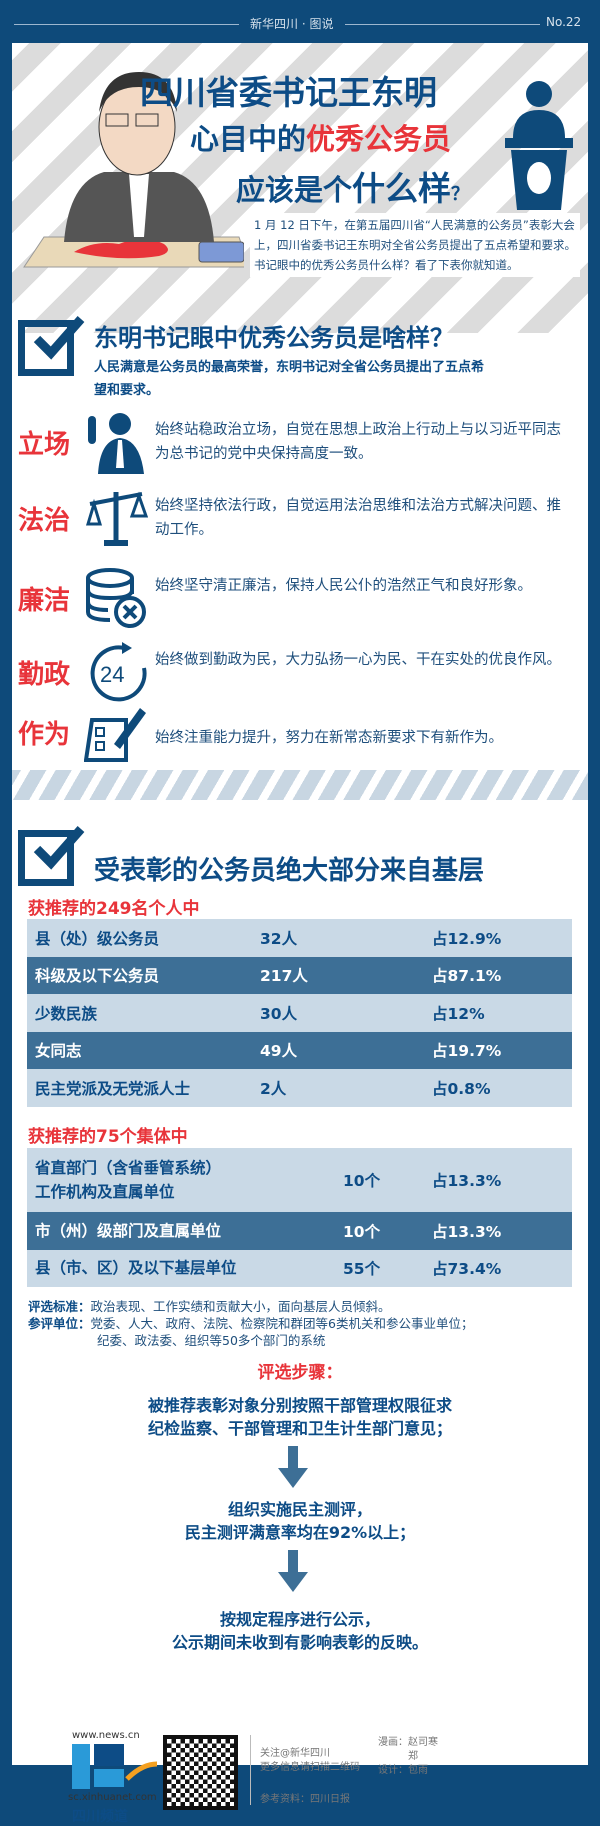 This screenshot has width=600, height=1826. Describe the element at coordinates (112, 674) in the screenshot. I see `svg-text: 24` at that location.